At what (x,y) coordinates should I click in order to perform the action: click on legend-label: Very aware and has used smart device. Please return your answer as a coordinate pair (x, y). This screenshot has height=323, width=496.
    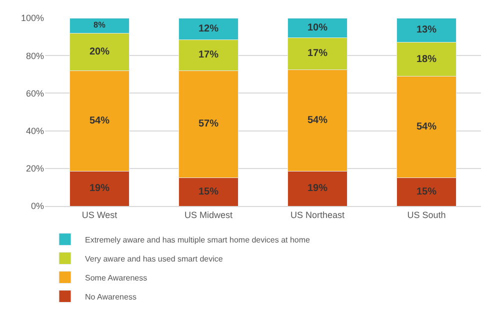
    Looking at the image, I should click on (154, 259).